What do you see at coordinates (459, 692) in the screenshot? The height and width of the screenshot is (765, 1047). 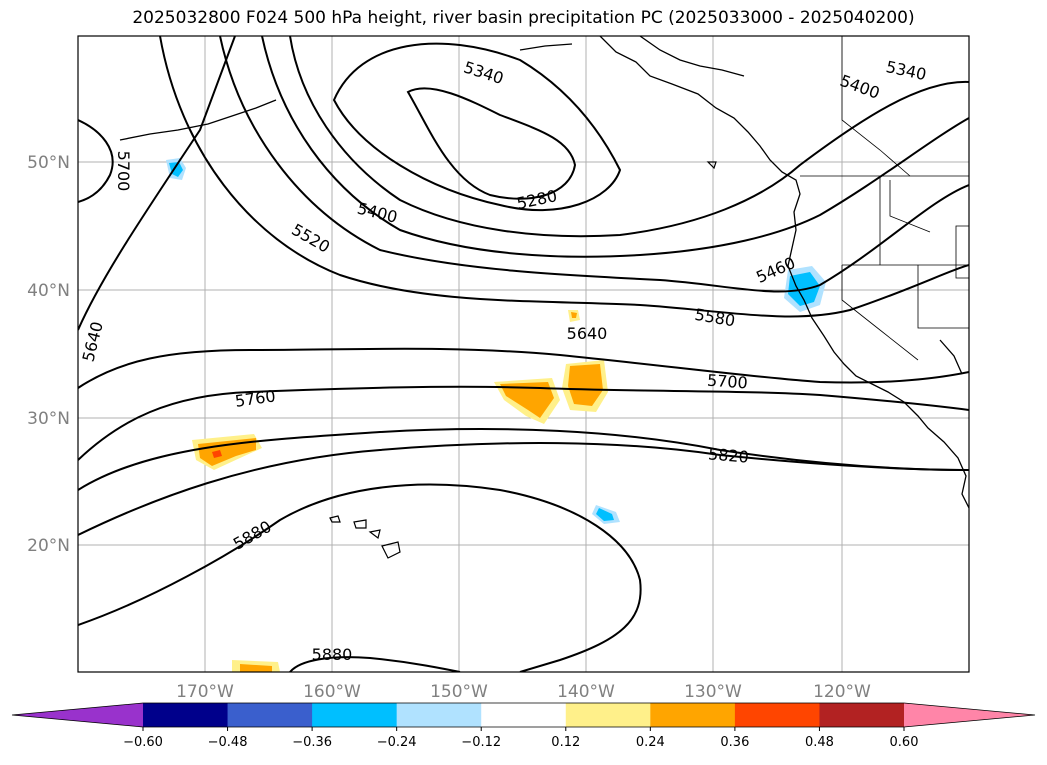 I see `lon-label: 150°W` at bounding box center [459, 692].